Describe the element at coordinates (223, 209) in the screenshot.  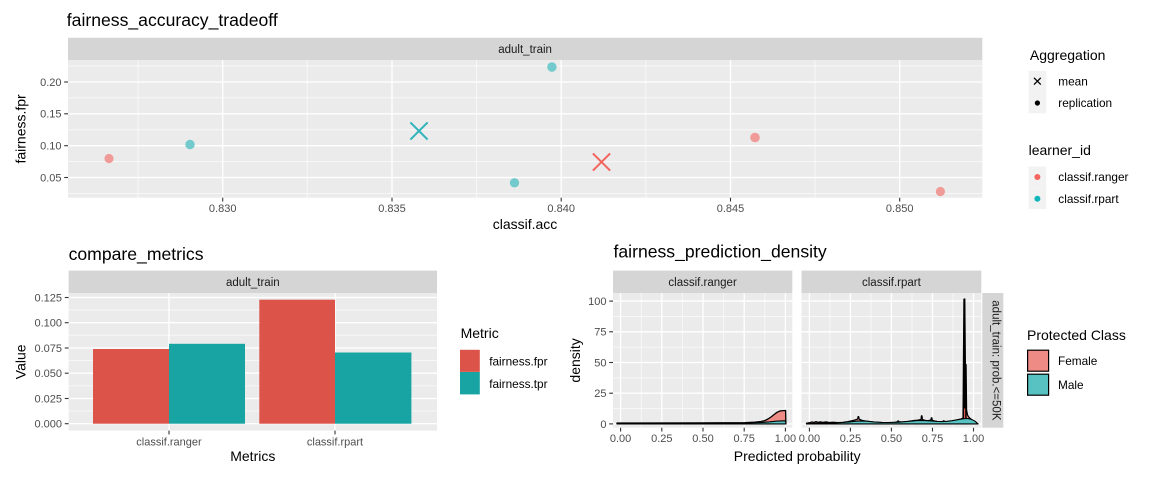
I see `svg-text: 0.830` at that location.